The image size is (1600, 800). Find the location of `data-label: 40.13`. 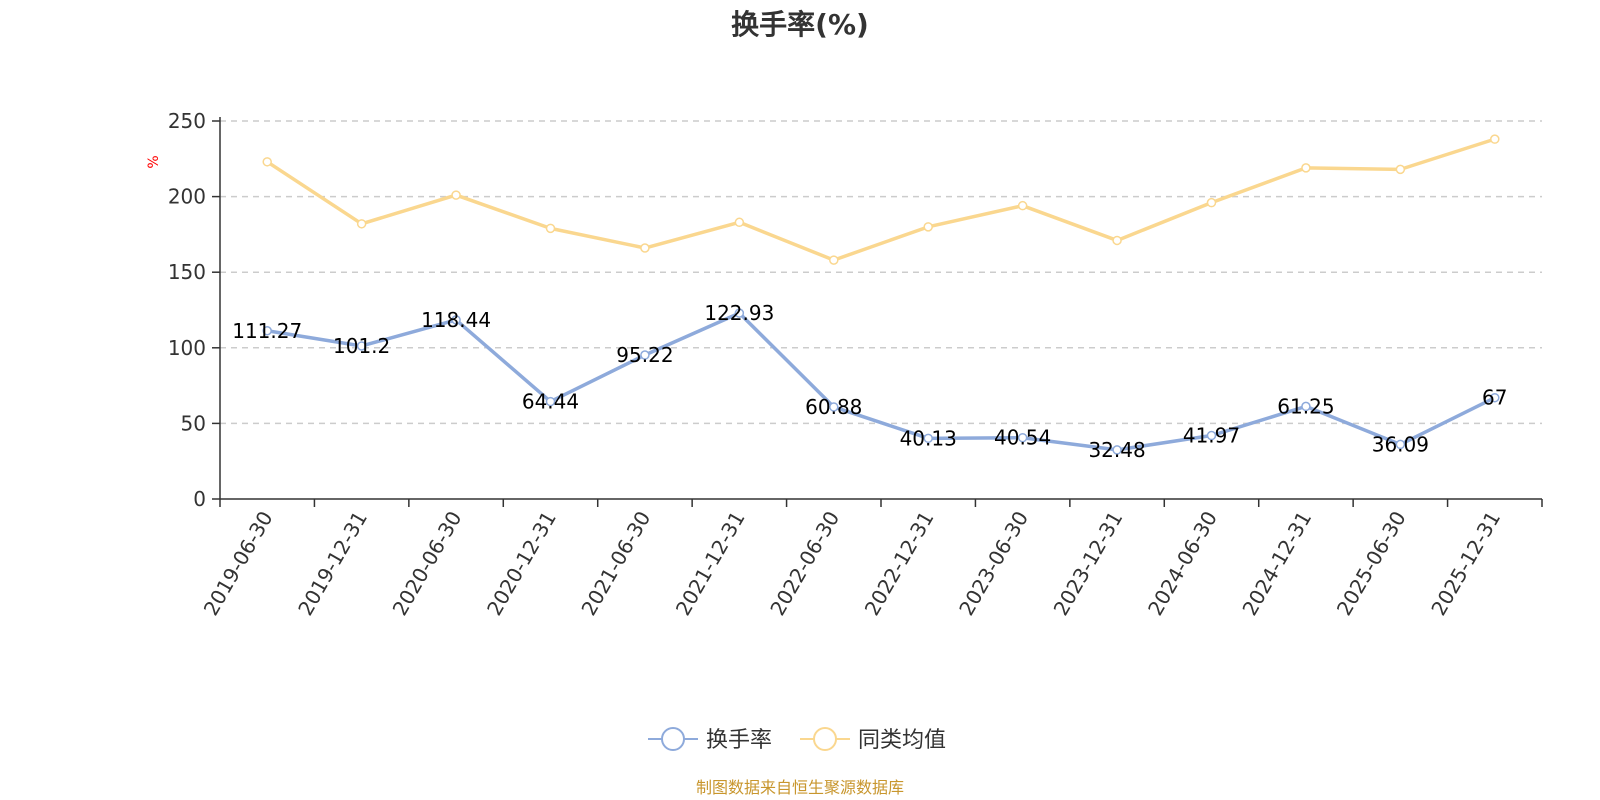

data-label: 40.13 is located at coordinates (928, 438).